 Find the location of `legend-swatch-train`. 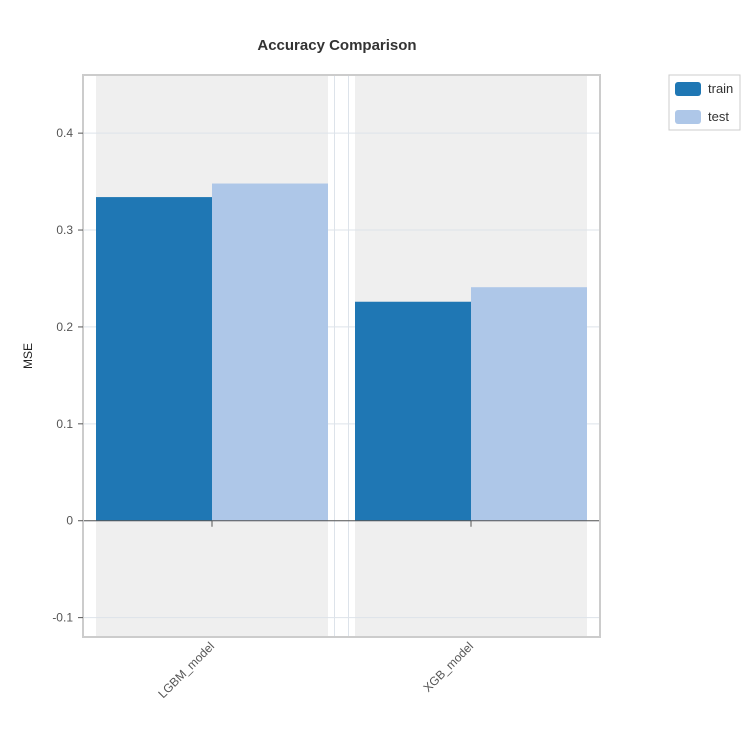

legend-swatch-train is located at coordinates (688, 89).